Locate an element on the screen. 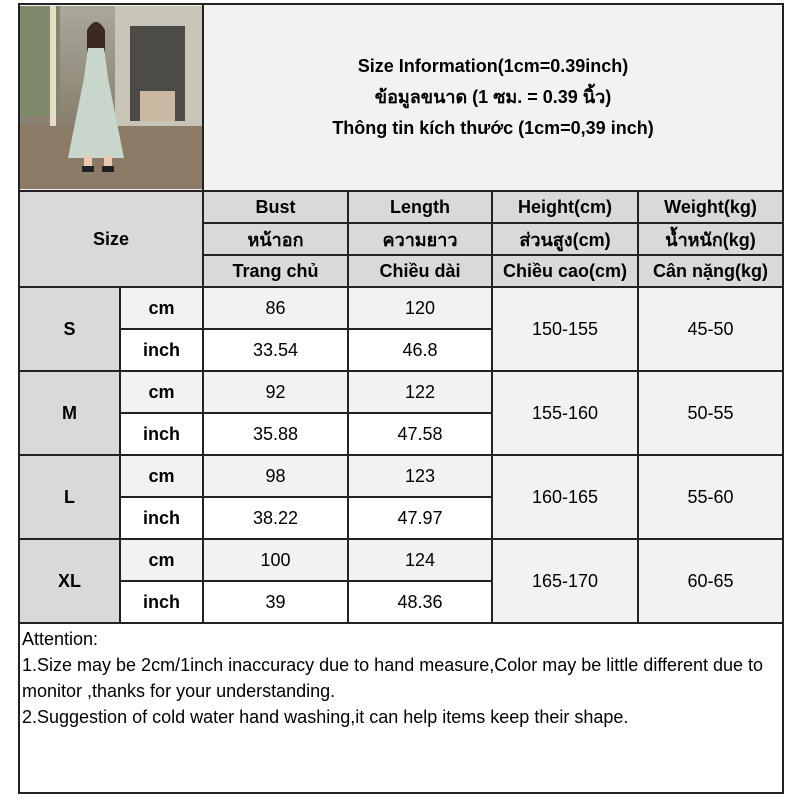  length-cm: 123 is located at coordinates (420, 476).